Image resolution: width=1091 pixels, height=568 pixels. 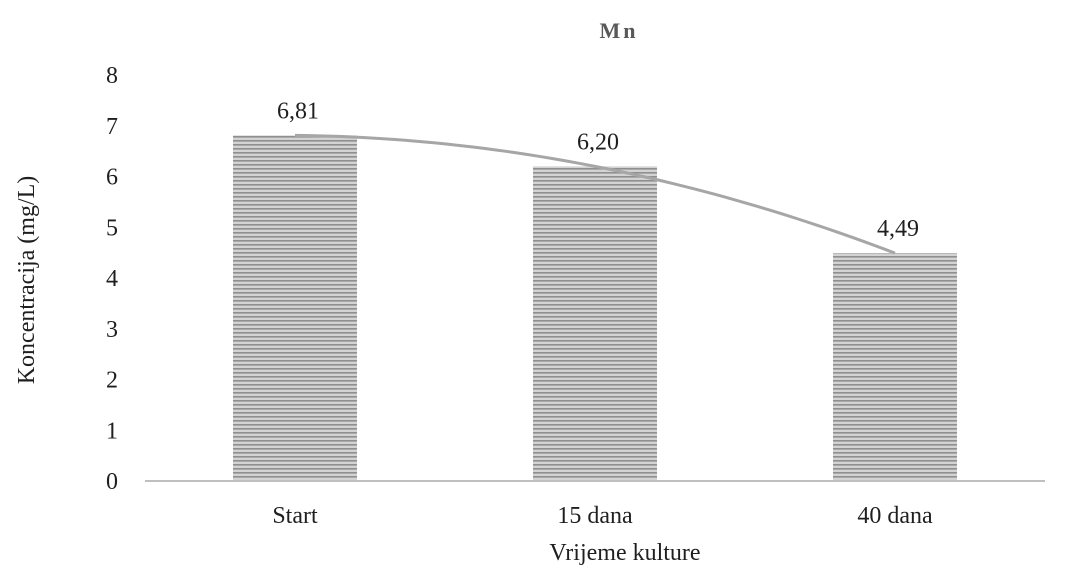 I want to click on trend-line, so click(x=595, y=194).